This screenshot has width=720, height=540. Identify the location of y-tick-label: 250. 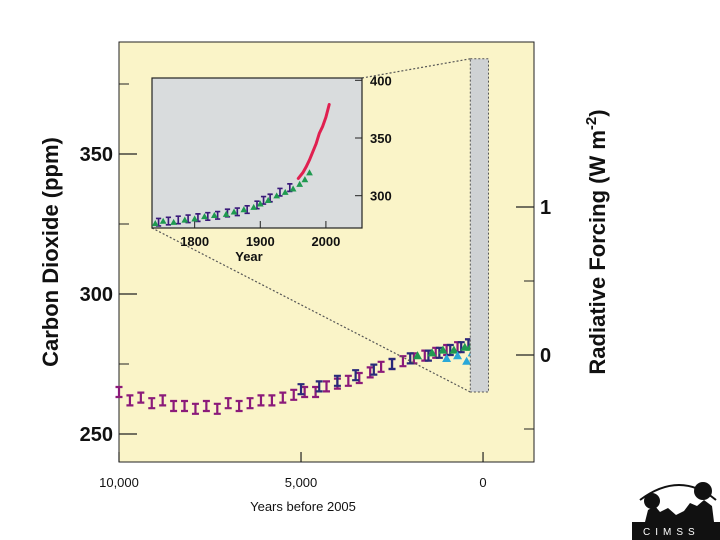
(96, 435).